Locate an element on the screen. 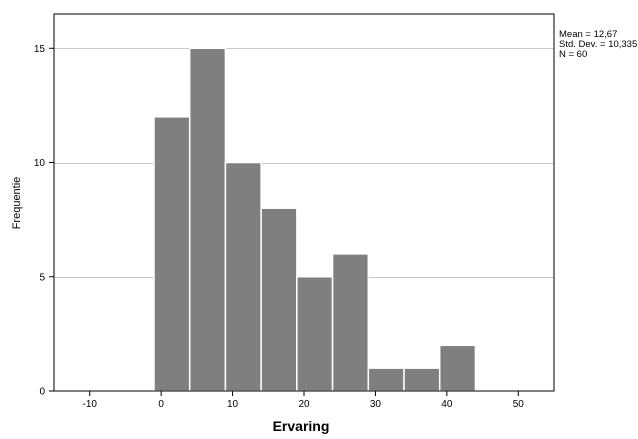 The image size is (638, 439). y-tick-label: 5 is located at coordinates (42, 277).